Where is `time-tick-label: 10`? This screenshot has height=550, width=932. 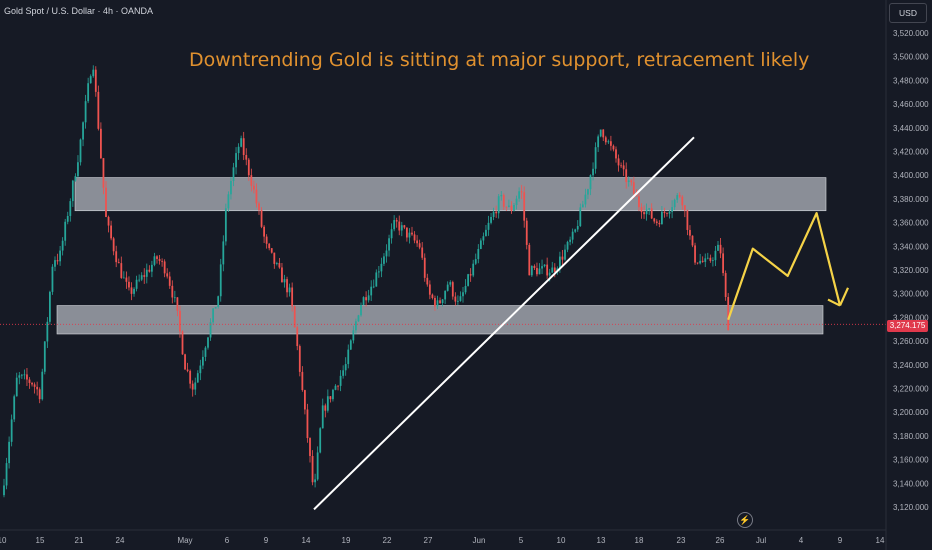
time-tick-label: 10 is located at coordinates (561, 540).